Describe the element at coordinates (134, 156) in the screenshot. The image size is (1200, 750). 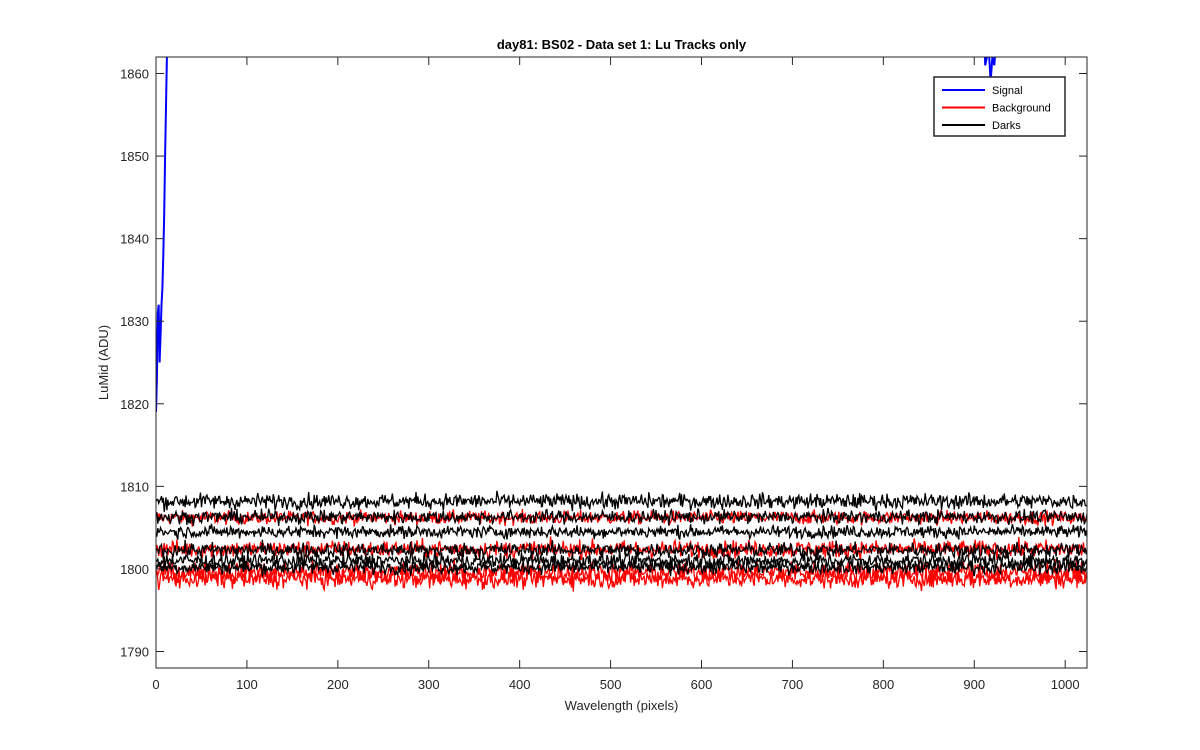
I see `y-tick-label: 1850` at that location.